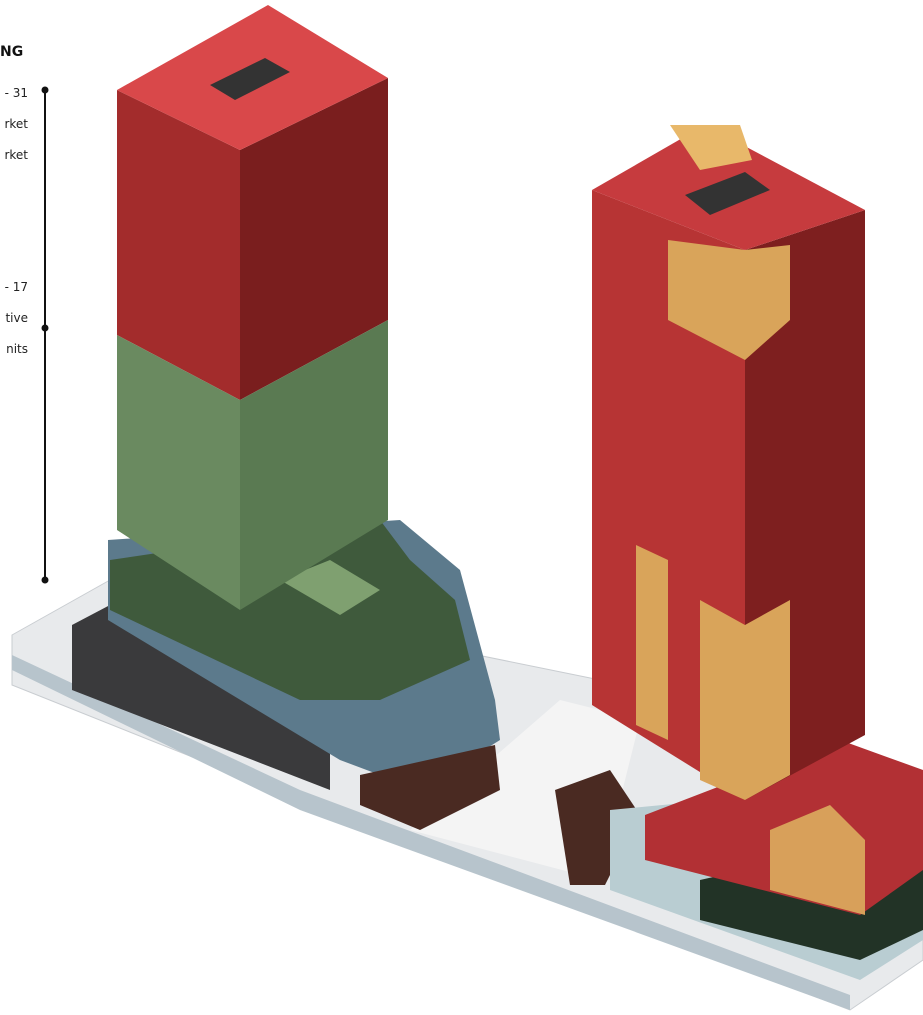  Describe the element at coordinates (817, 860) in the screenshot. I see `podium-gold` at that location.